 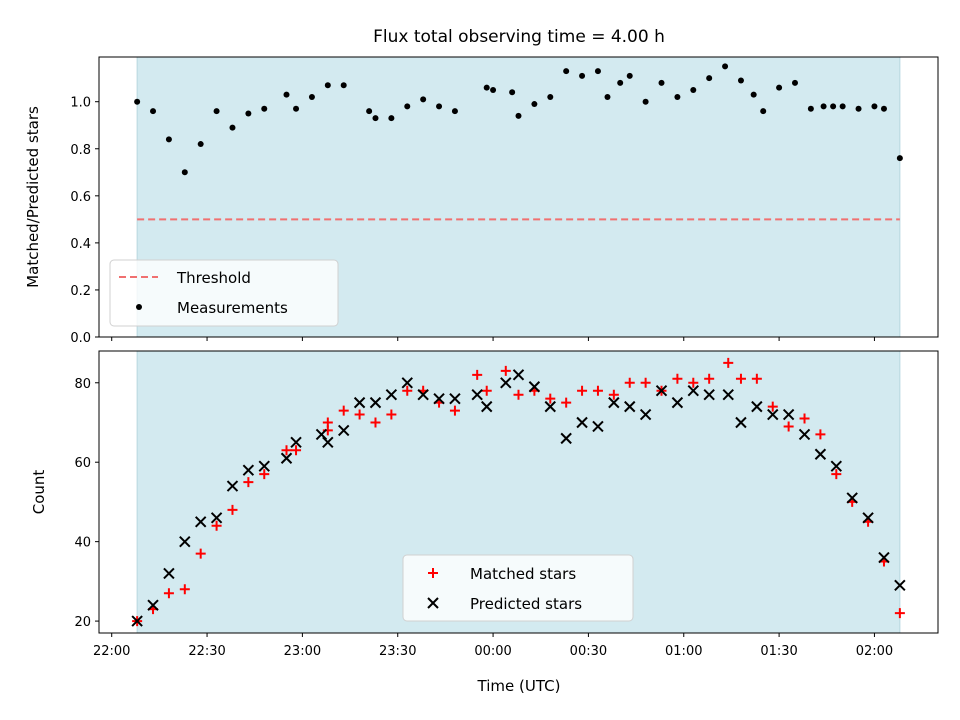 I want to click on legend-measurements-label: Measurements, so click(x=232, y=308).